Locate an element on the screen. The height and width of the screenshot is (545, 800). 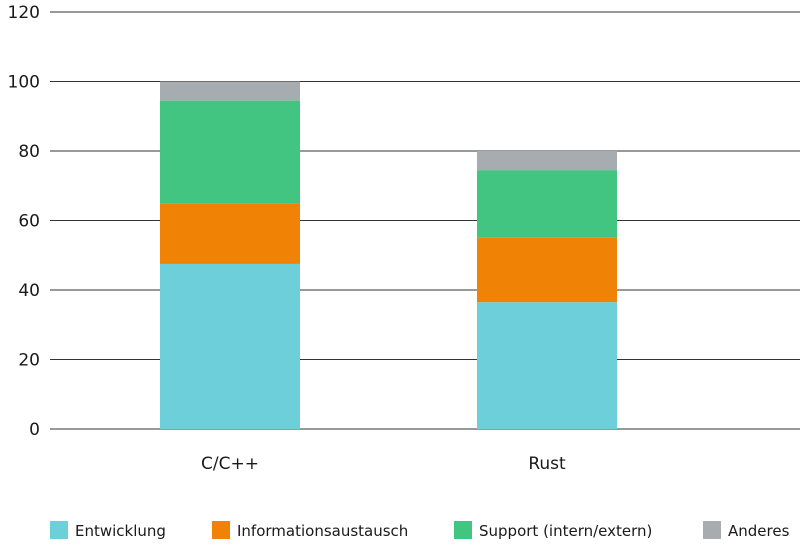
bar-segment-support-intern-extern--0 is located at coordinates (230, 152).